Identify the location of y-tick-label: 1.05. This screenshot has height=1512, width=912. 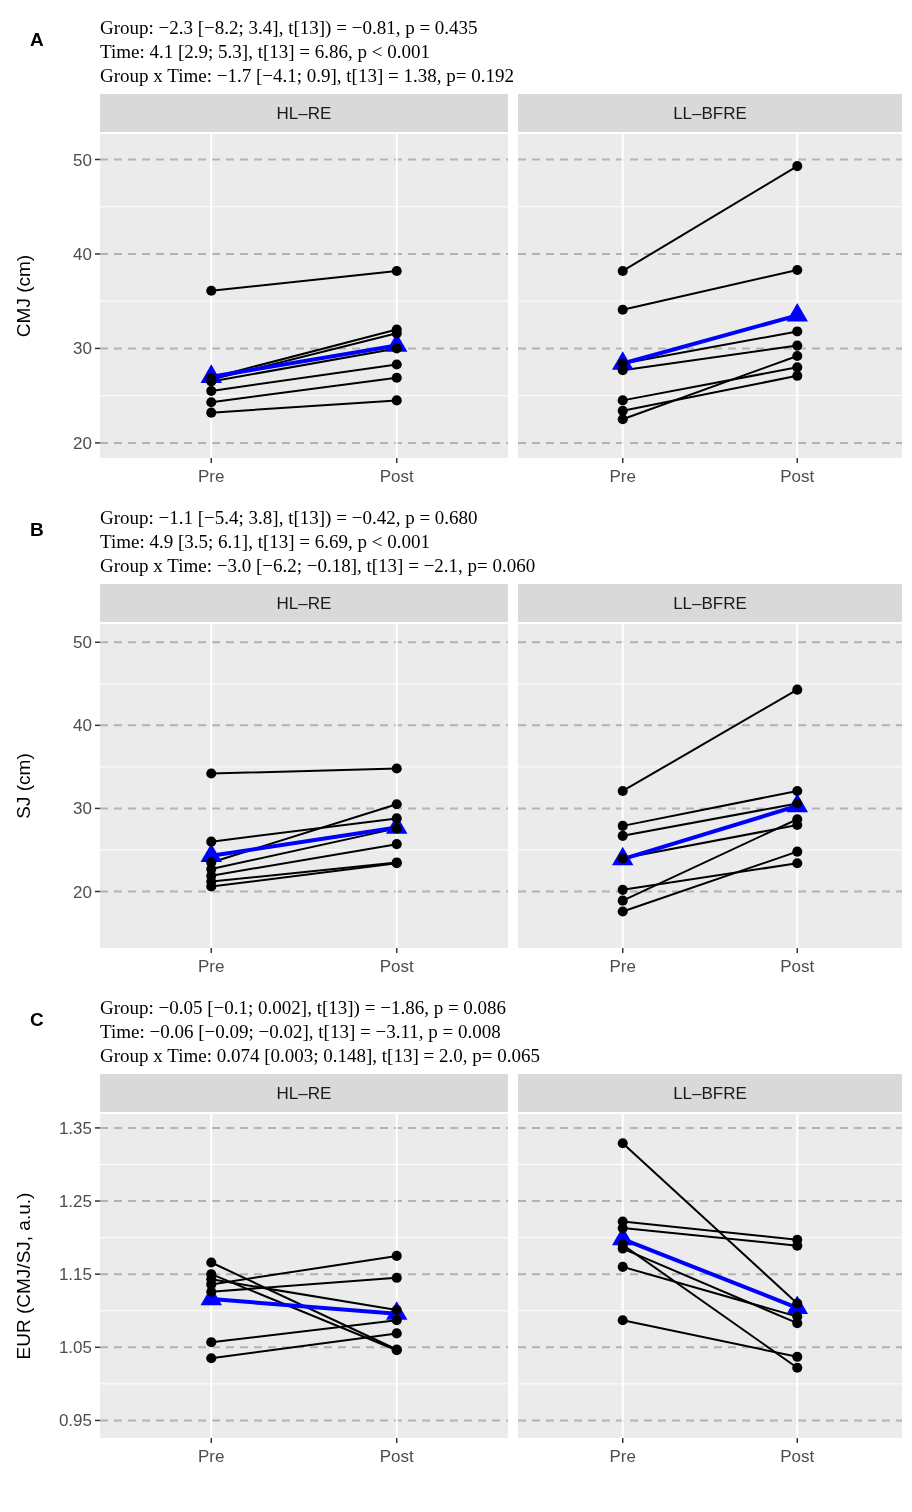
(75, 1348).